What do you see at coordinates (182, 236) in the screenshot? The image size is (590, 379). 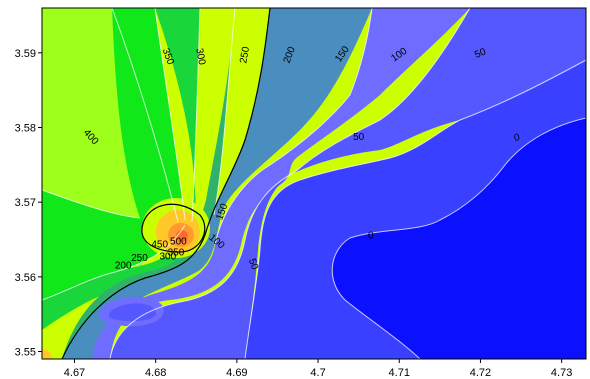 I see `peak-core` at bounding box center [182, 236].